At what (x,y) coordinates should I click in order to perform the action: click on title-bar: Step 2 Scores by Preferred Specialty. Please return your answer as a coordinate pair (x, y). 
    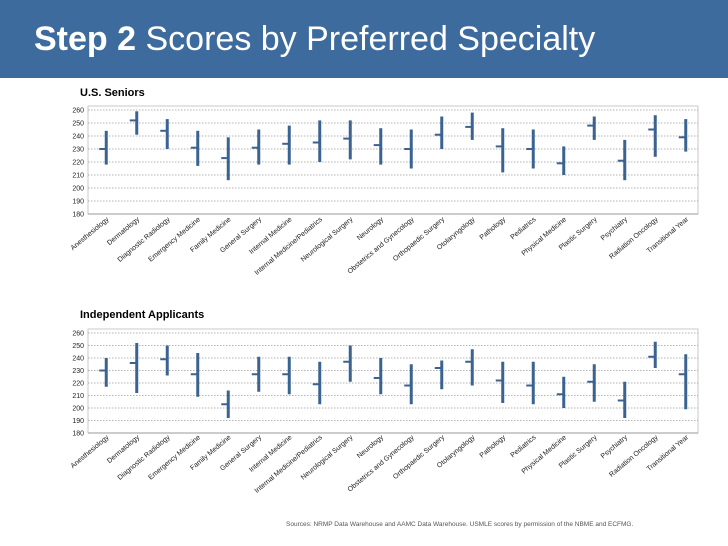
    Looking at the image, I should click on (364, 39).